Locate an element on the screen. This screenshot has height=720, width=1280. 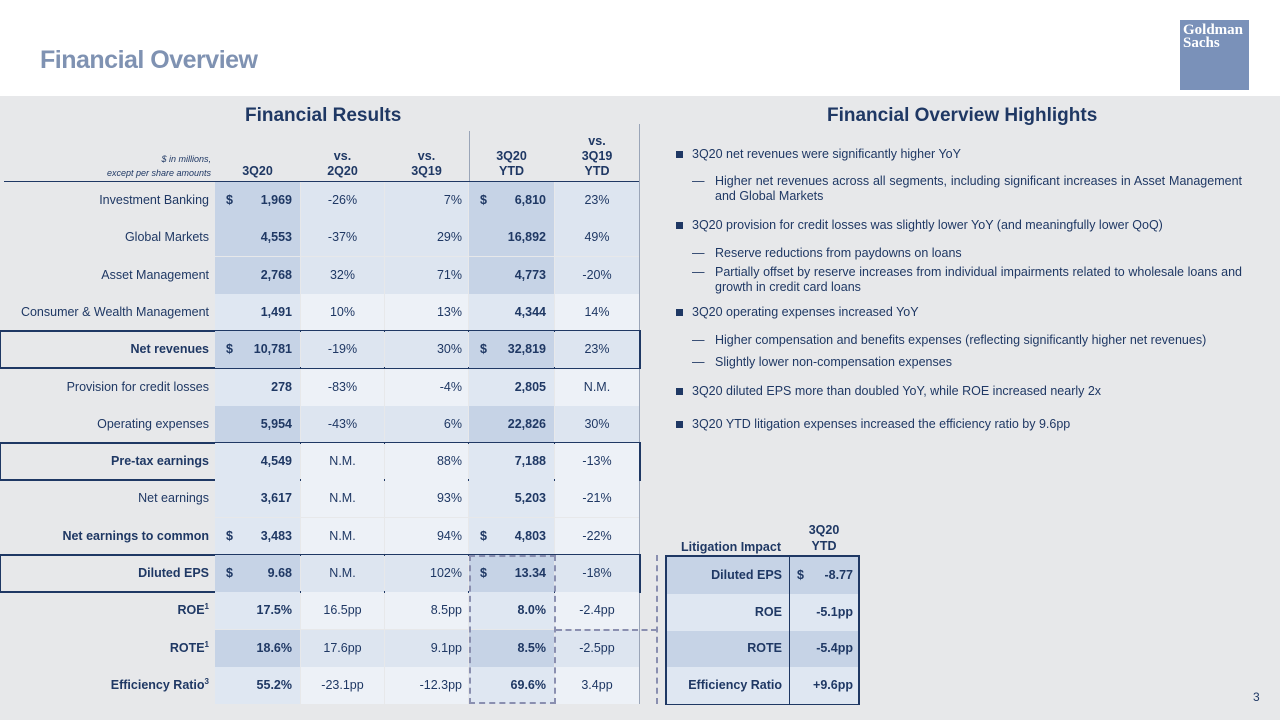
header-divider is located at coordinates (469, 156).